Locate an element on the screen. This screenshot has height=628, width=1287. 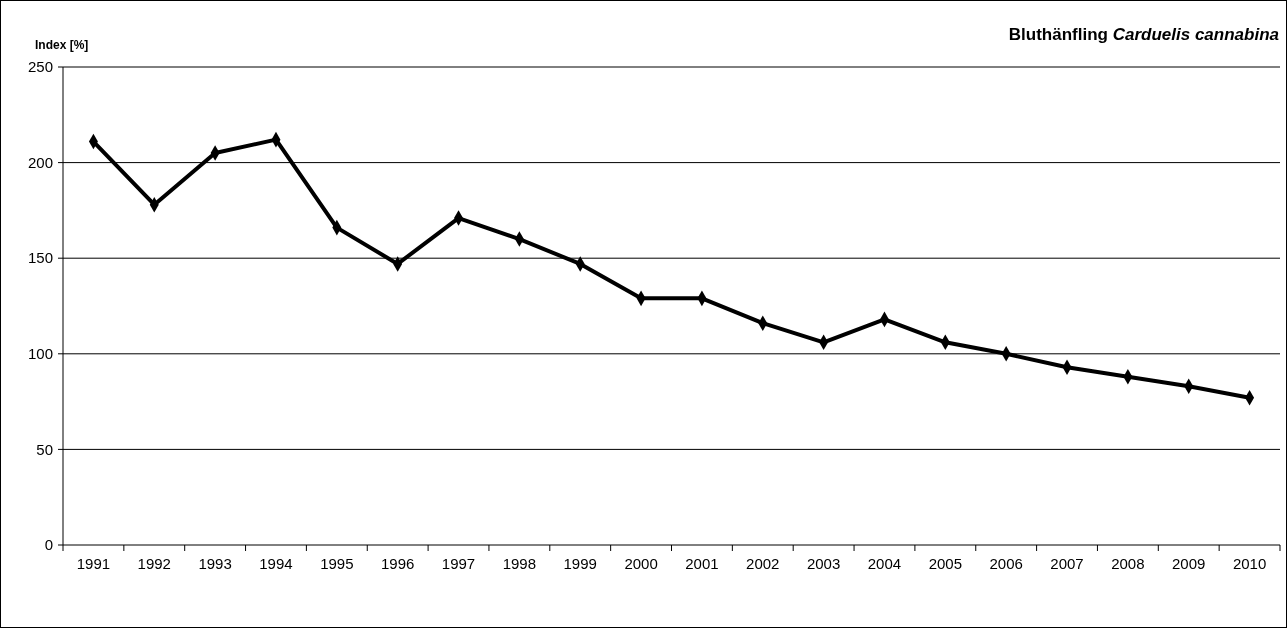
x-tick-label: 2005 is located at coordinates (945, 563).